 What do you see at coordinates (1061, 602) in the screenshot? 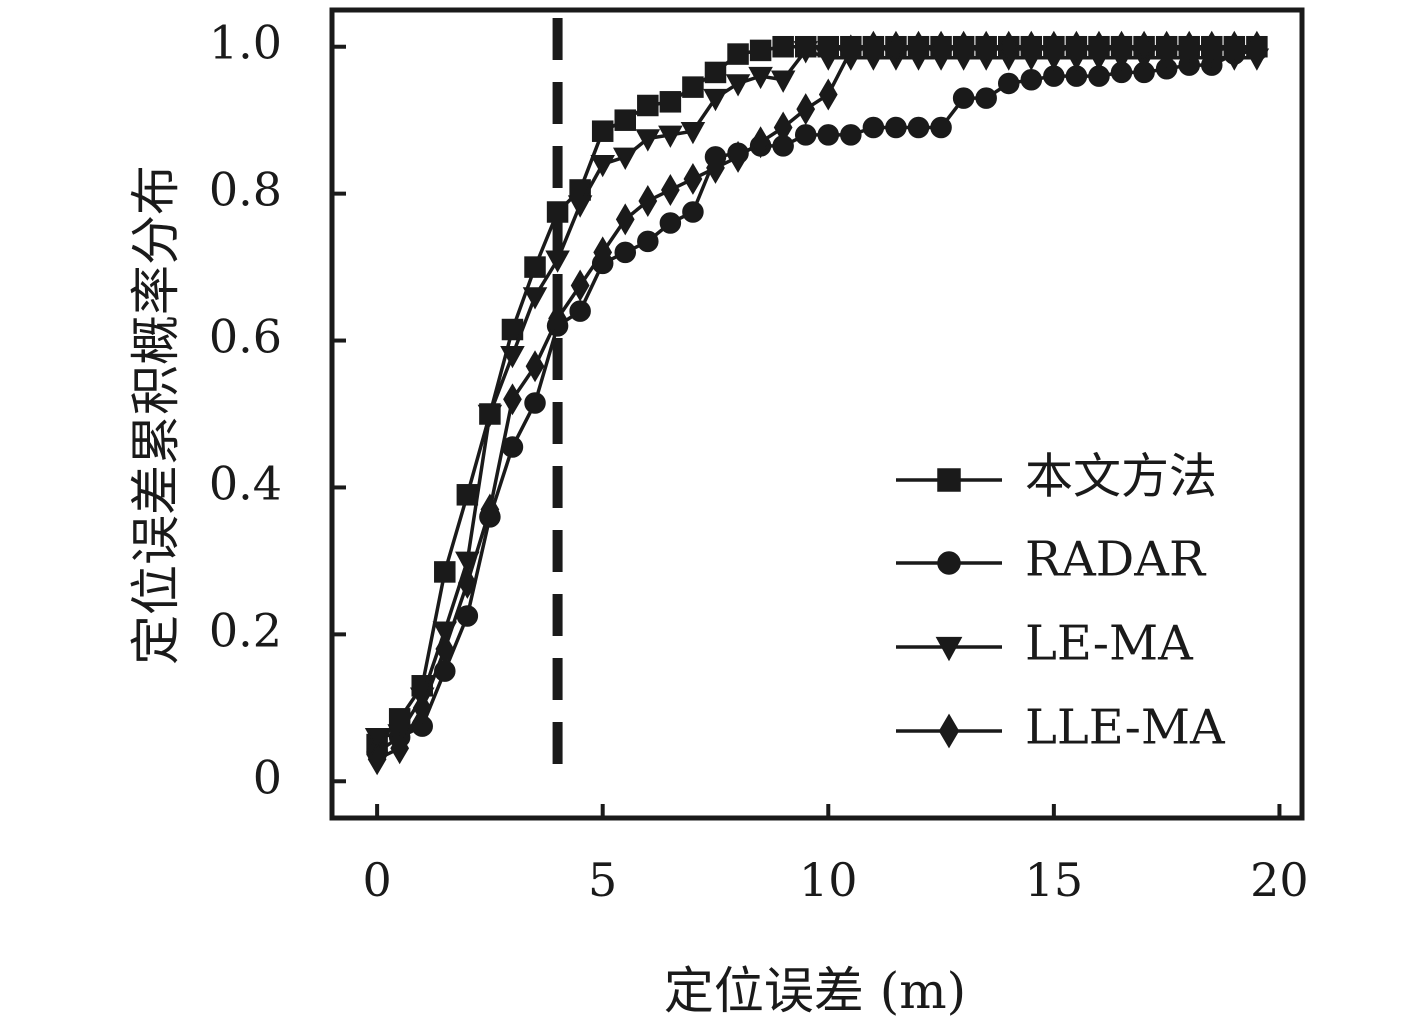
I see `legend: 本文方法 RADAR LE-MA LLE-MA` at bounding box center [1061, 602].